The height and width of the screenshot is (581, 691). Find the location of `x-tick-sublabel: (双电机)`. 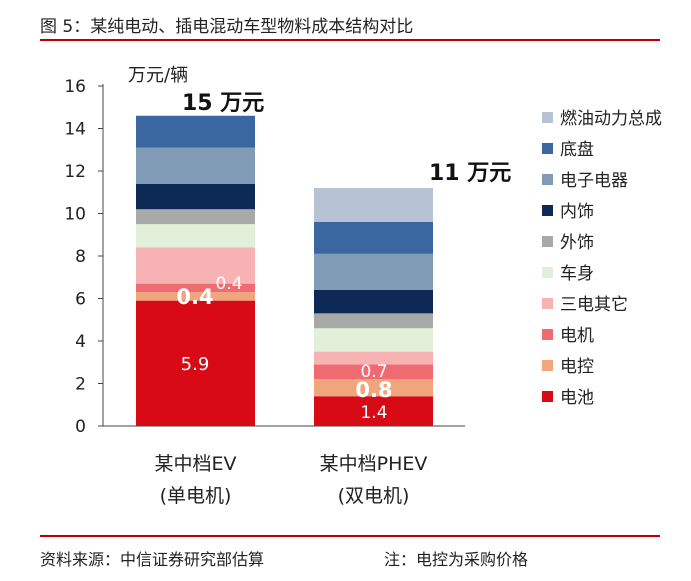

x-tick-sublabel: (双电机) is located at coordinates (374, 496).